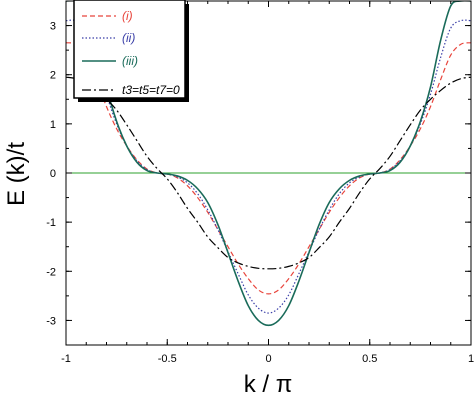 Image resolution: width=474 pixels, height=402 pixels. I want to click on y-tick-label: -3, so click(51, 321).